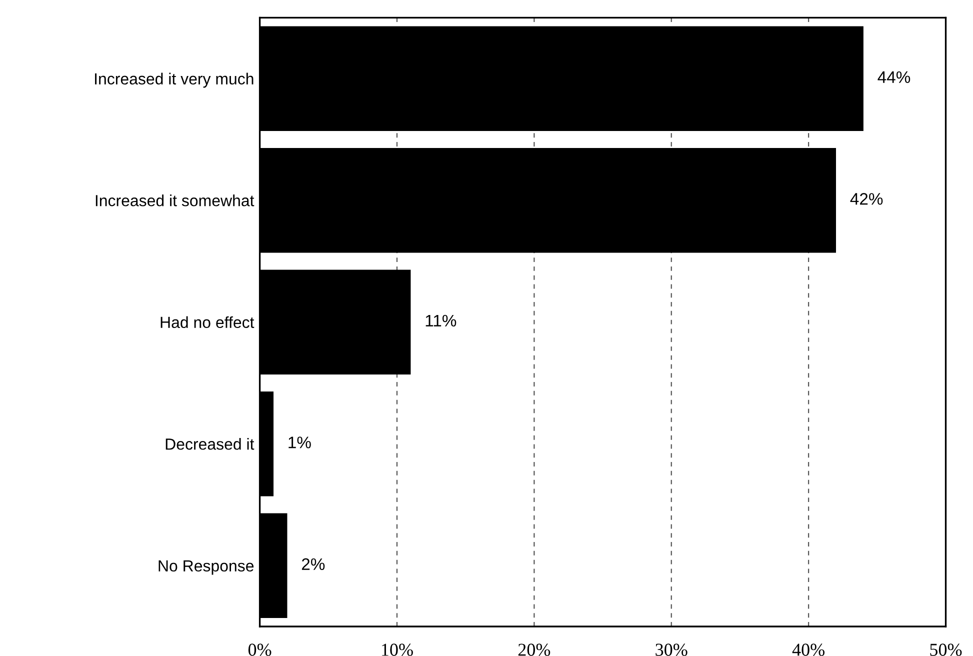 This screenshot has width=973, height=656. I want to click on y-tick-label: Had no effect, so click(207, 322).